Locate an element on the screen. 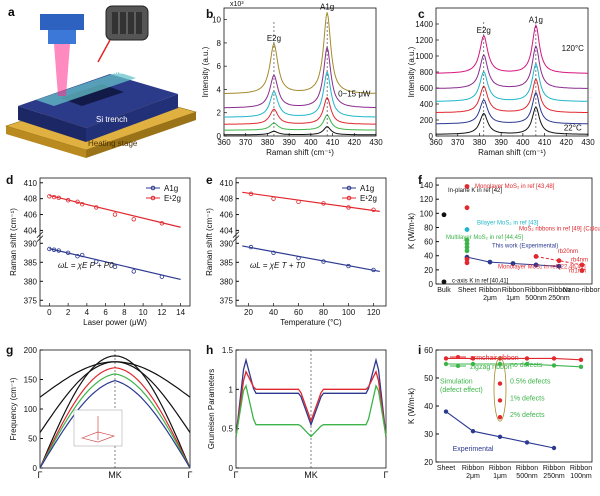 The width and height of the screenshot is (600, 496). equation: ωL = χE T + T0 is located at coordinates (277, 265).